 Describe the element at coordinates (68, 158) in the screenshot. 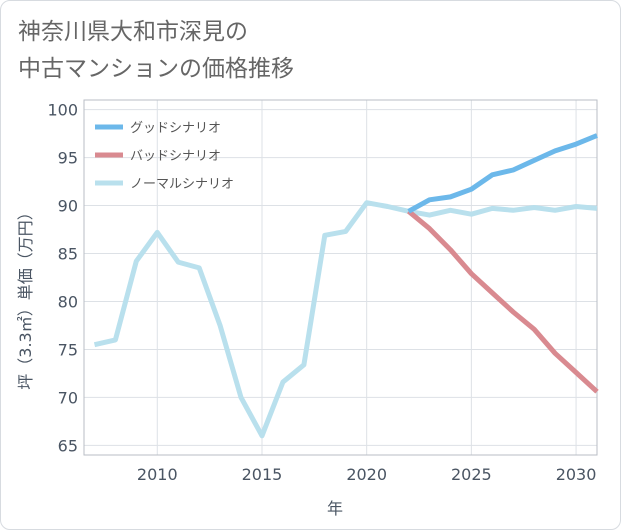

I see `y-tick-label: 95` at that location.